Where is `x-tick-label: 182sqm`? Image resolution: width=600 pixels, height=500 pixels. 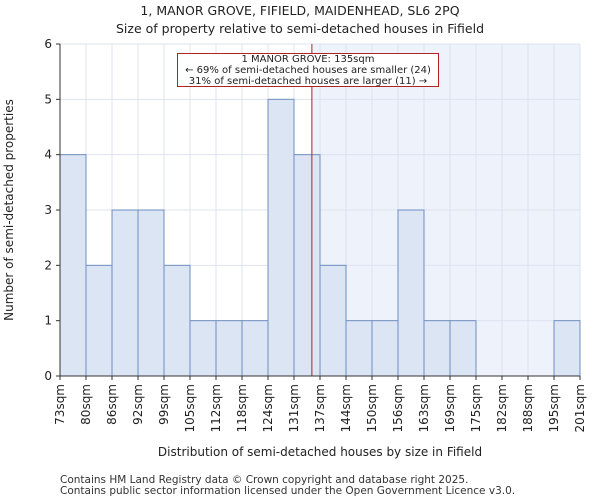
x-tick-label: 182sqm is located at coordinates (502, 408).